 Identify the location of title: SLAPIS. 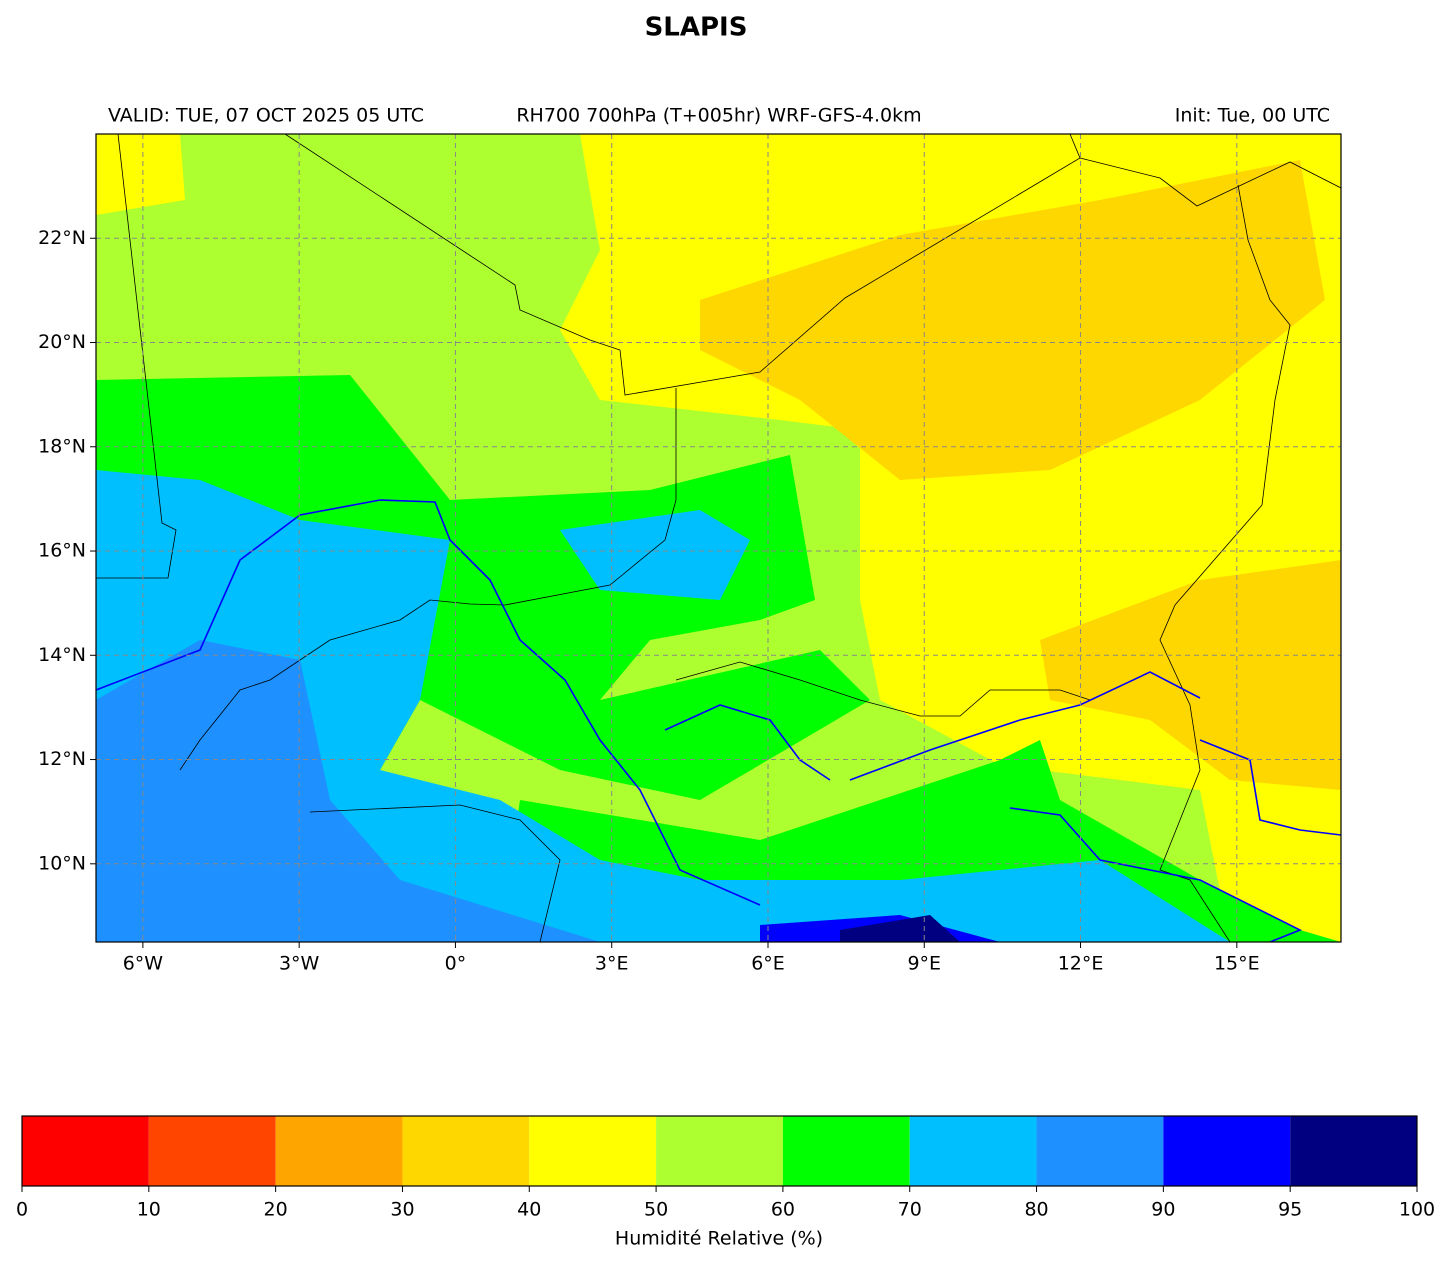
(696, 28).